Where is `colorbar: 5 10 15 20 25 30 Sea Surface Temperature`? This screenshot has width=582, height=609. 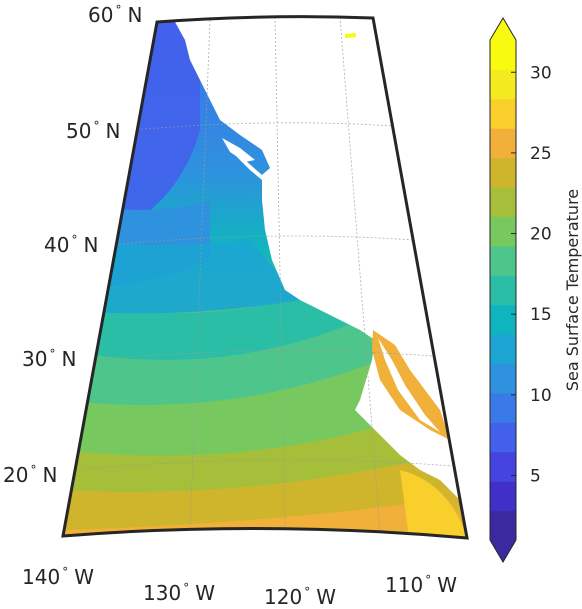 colorbar: 5 10 15 20 25 30 Sea Surface Temperature is located at coordinates (535, 290).